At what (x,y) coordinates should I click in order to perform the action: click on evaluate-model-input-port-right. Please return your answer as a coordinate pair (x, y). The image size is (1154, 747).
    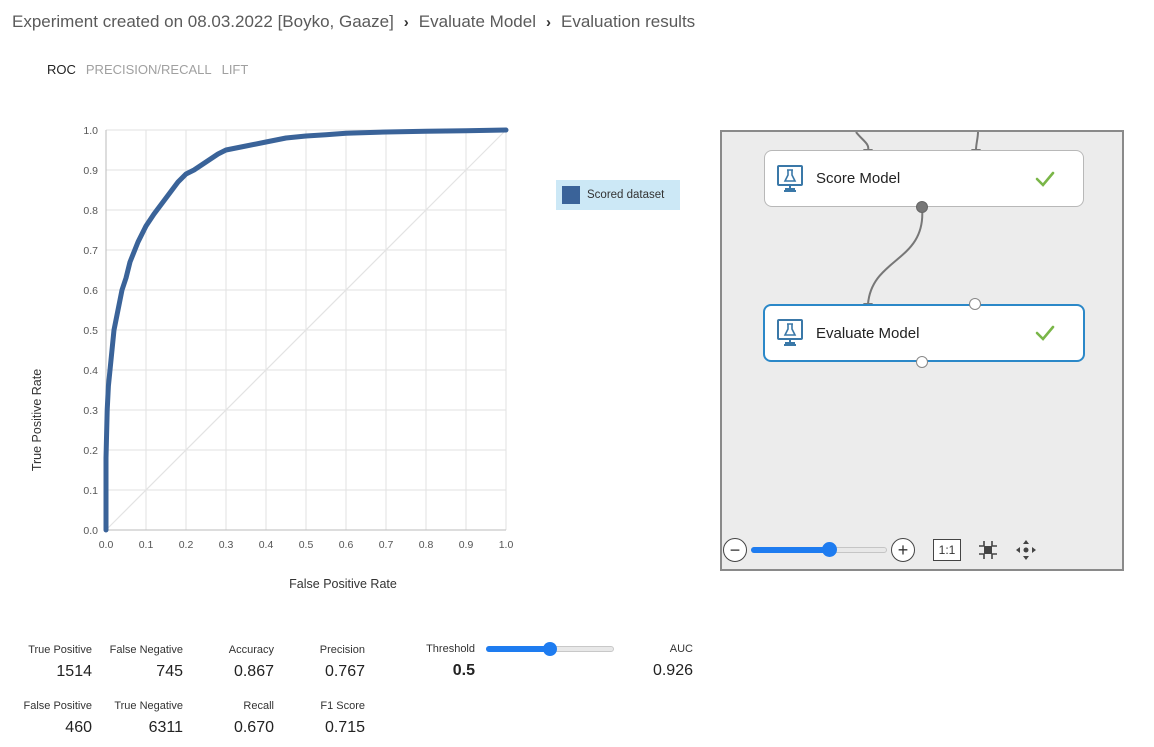
    Looking at the image, I should click on (975, 304).